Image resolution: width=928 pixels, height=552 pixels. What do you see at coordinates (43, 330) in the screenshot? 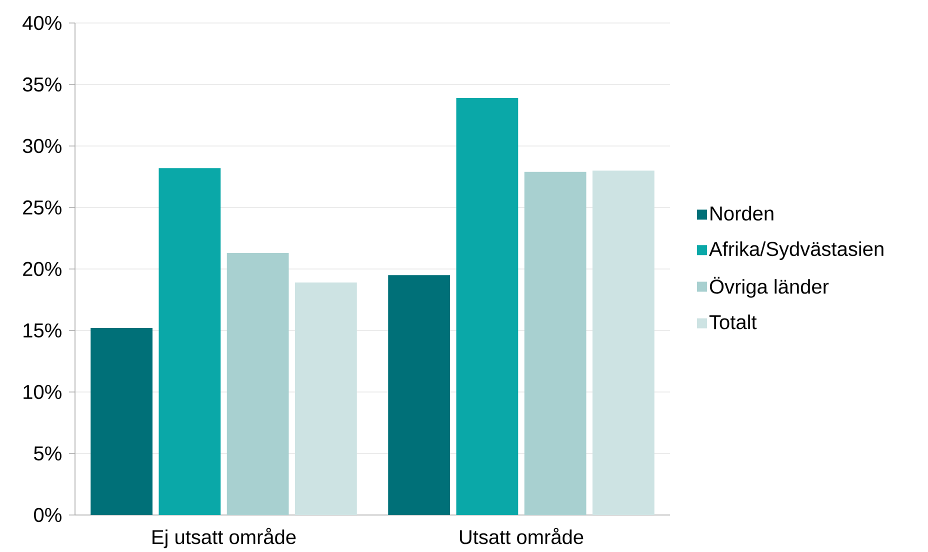
I see `y-tick-label: 15%` at bounding box center [43, 330].